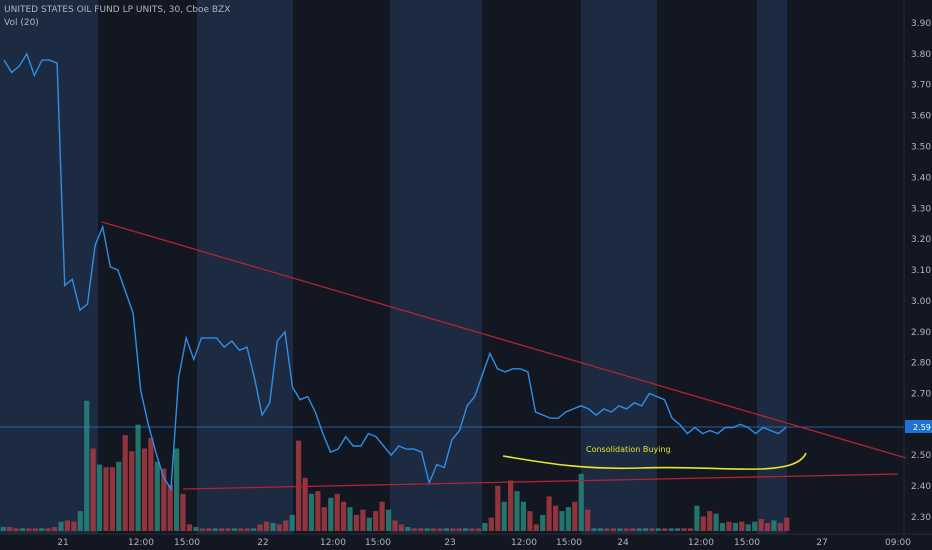 Image resolution: width=932 pixels, height=550 pixels. Describe the element at coordinates (921, 148) in the screenshot. I see `y-tick-label: 3.50` at that location.